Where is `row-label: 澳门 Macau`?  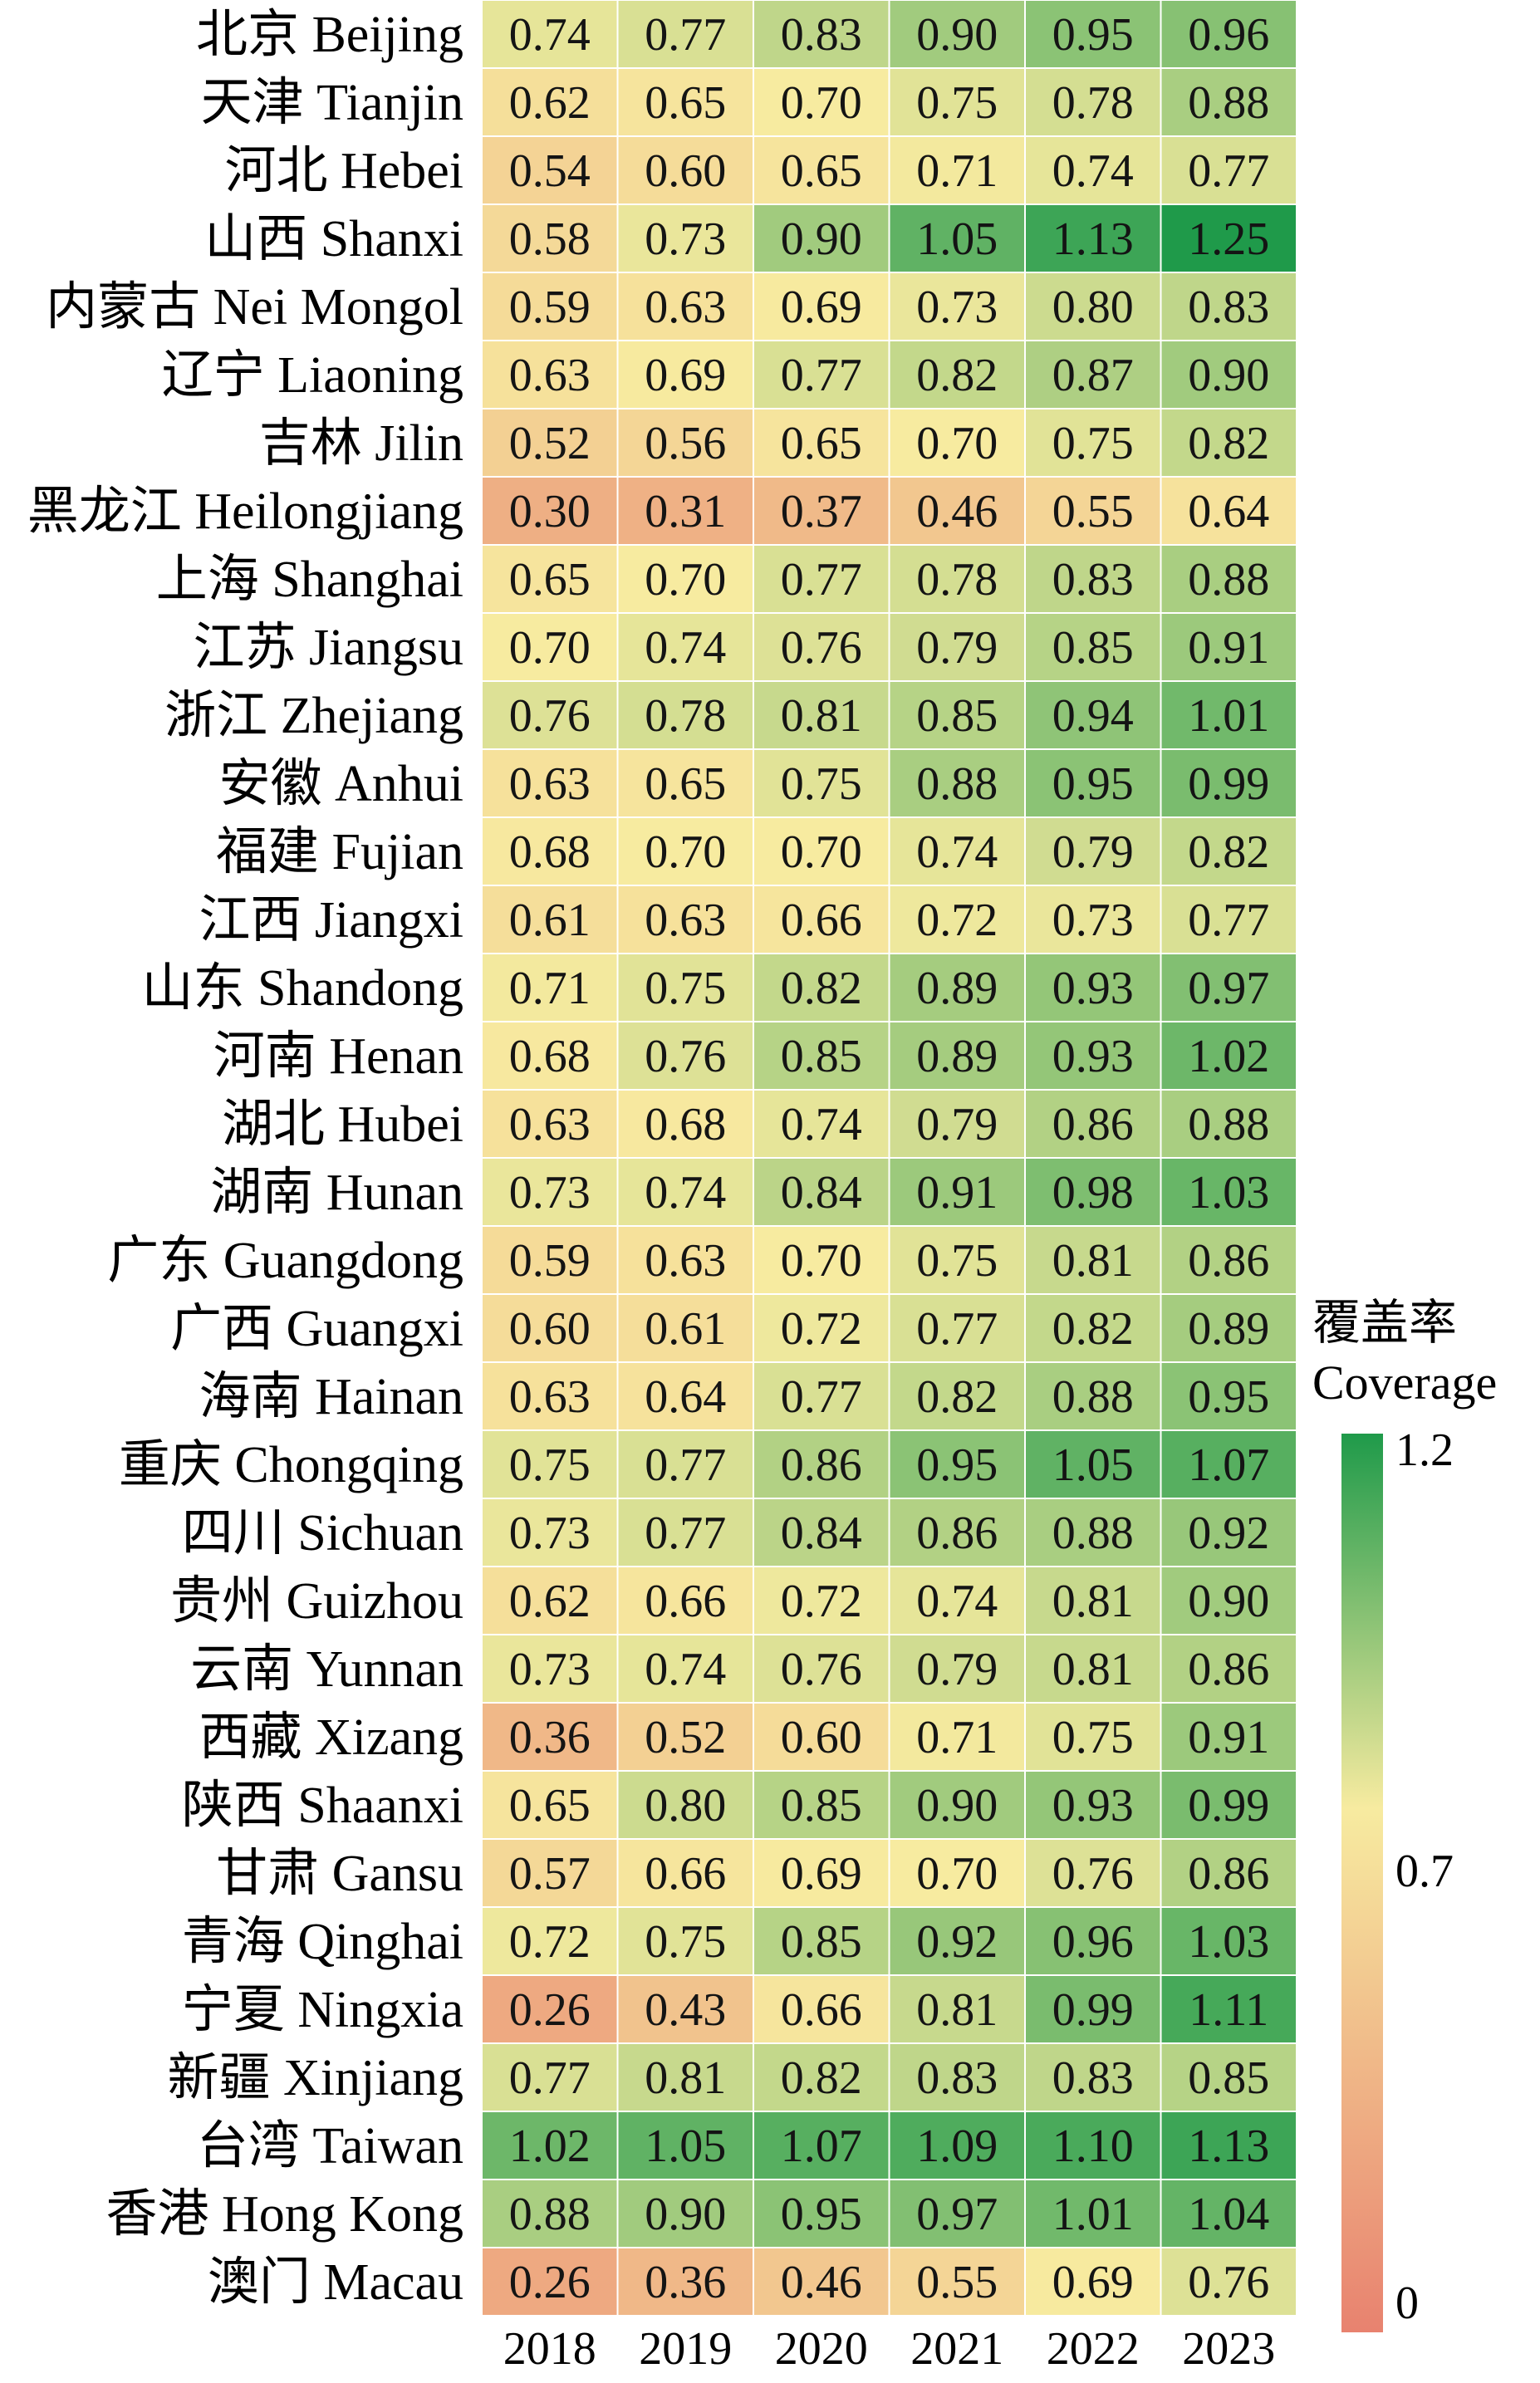 row-label: 澳门 Macau is located at coordinates (335, 2282).